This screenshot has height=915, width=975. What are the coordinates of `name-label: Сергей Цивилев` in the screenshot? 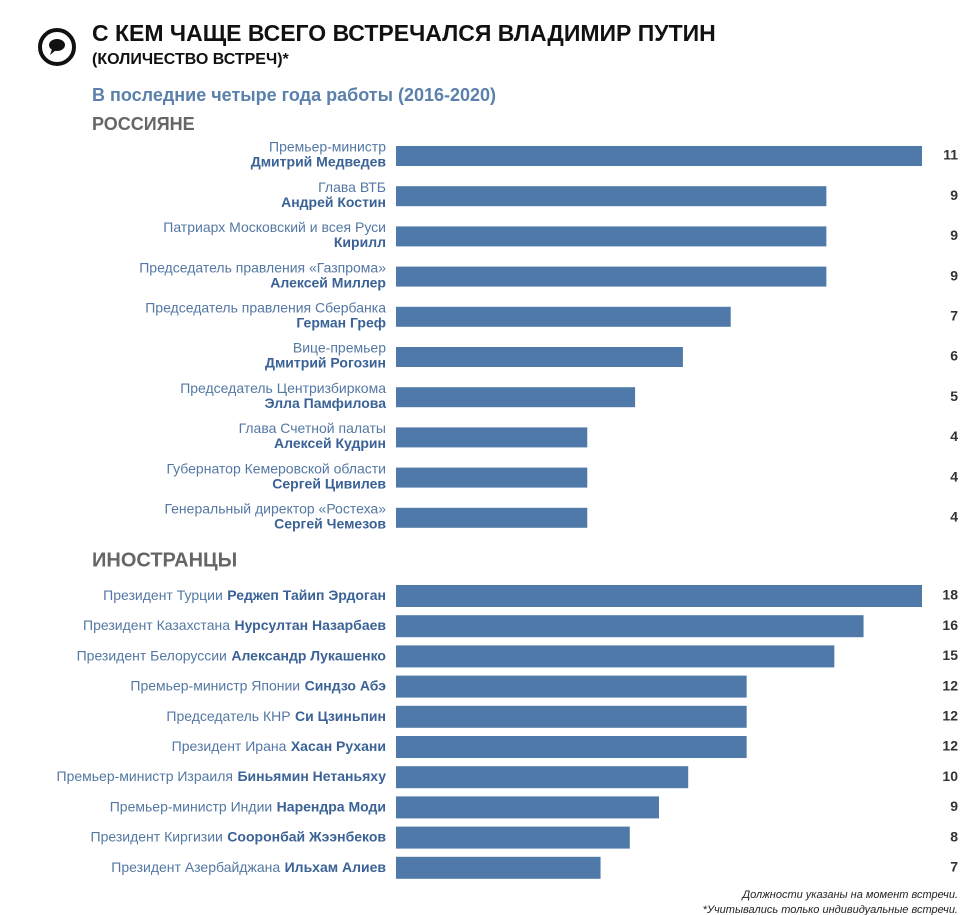 It's located at (329, 483).